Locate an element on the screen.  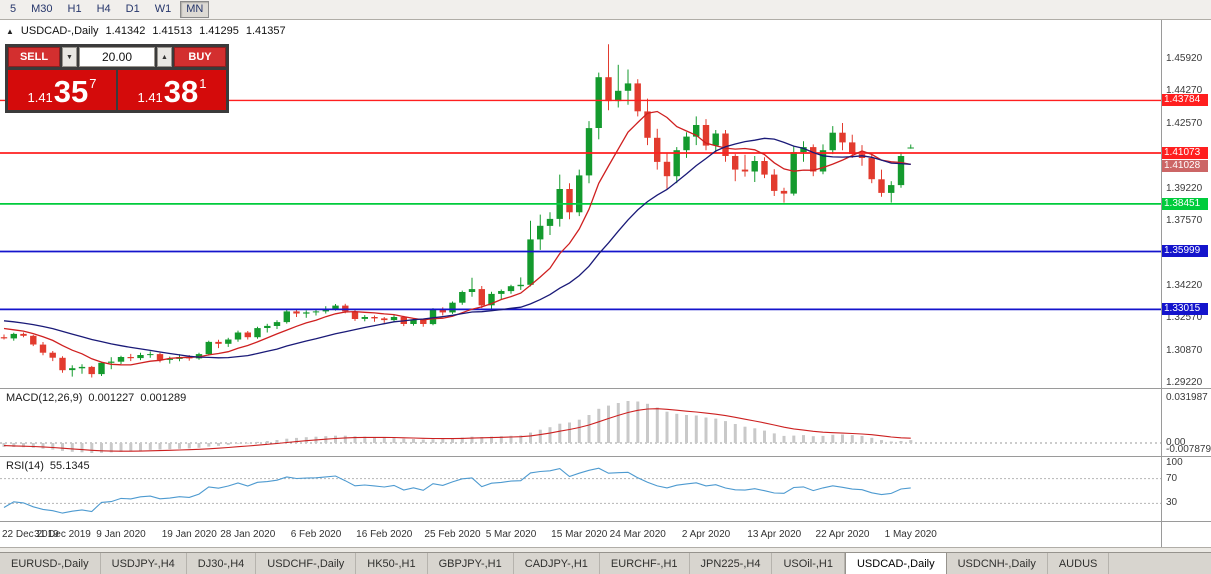
macd-axis-label: 0.031987 is located at coordinates (1187, 398).